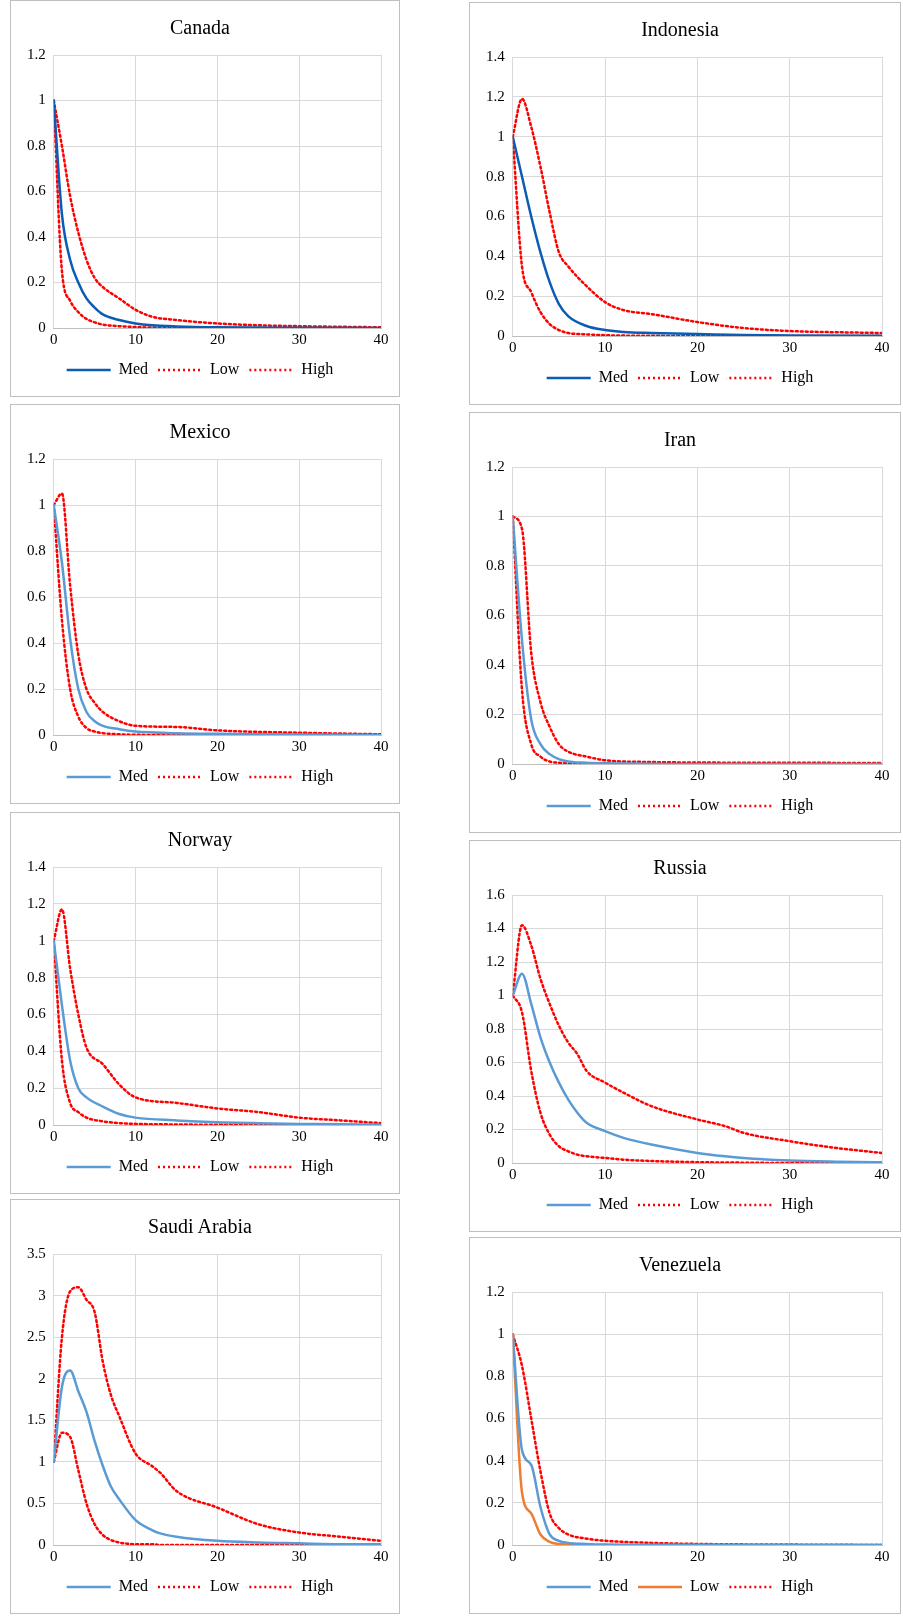 The image size is (903, 1616). Describe the element at coordinates (200, 1226) in the screenshot. I see `chart-title: Saudi Arabia` at that location.